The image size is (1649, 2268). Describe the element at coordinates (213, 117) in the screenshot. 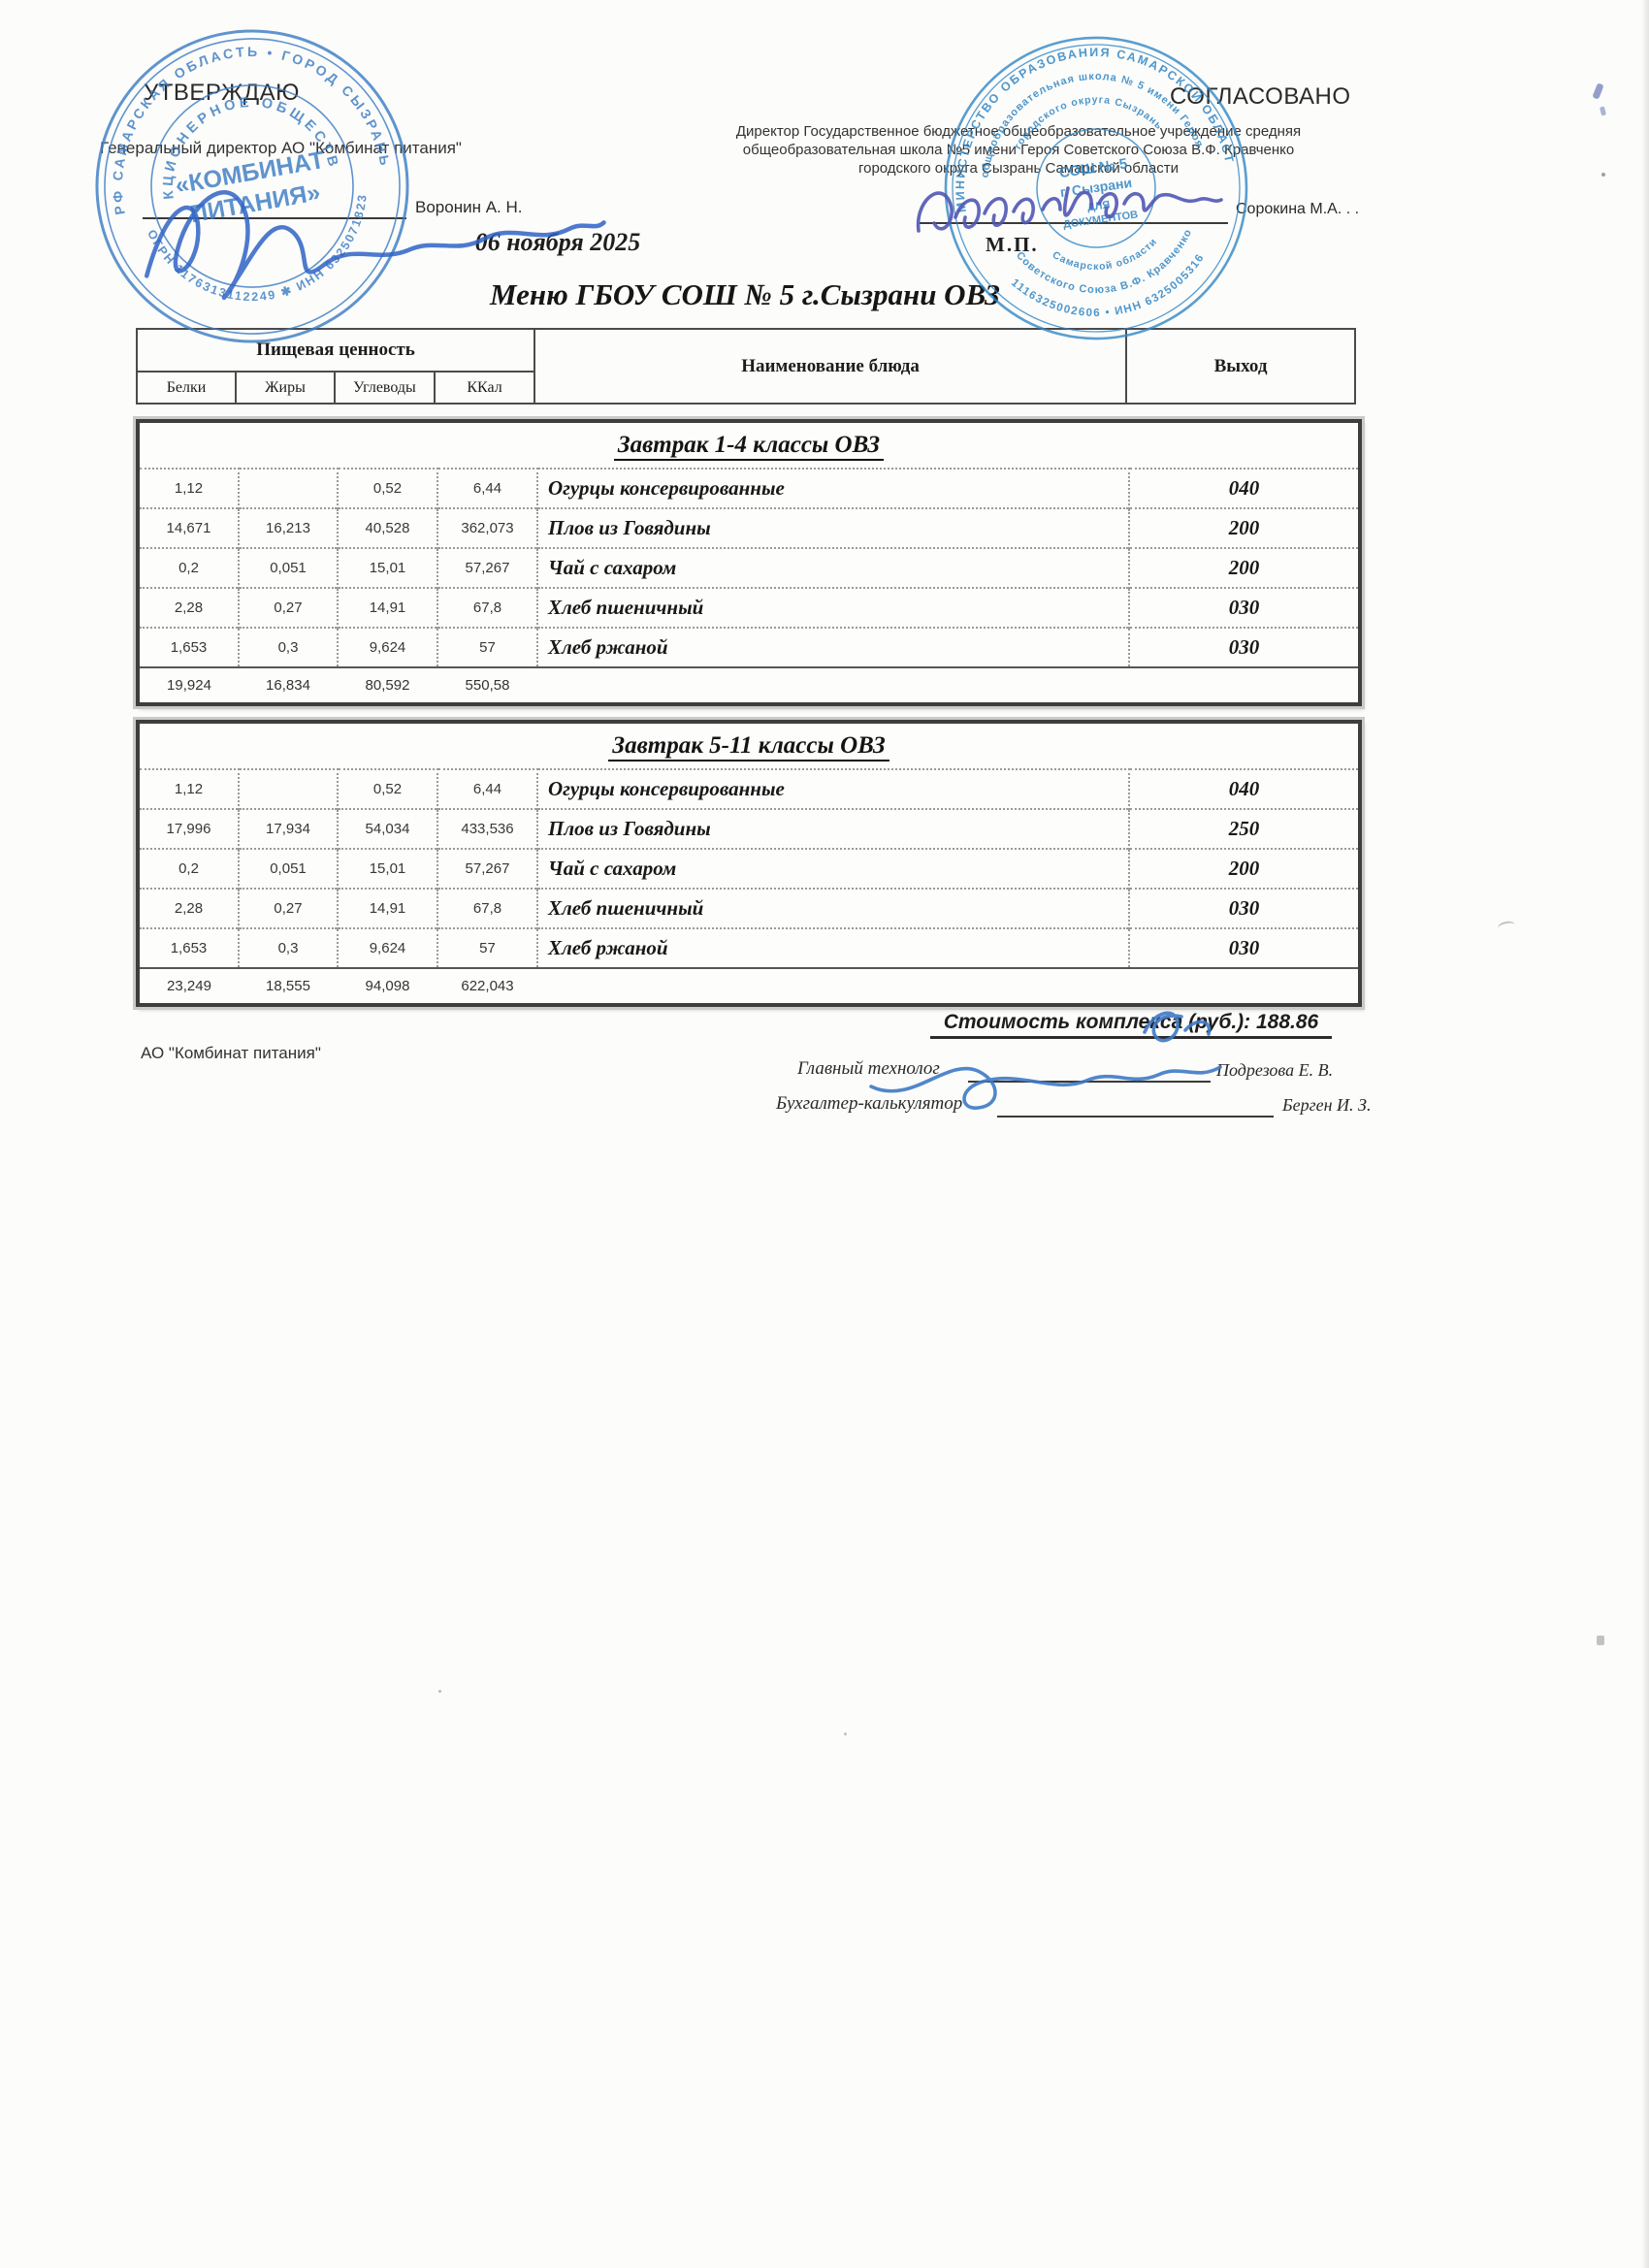

I see `stamp-ring-company-type: АКЦИОНЕРНОЕ ОБЩЕСТВО` at that location.